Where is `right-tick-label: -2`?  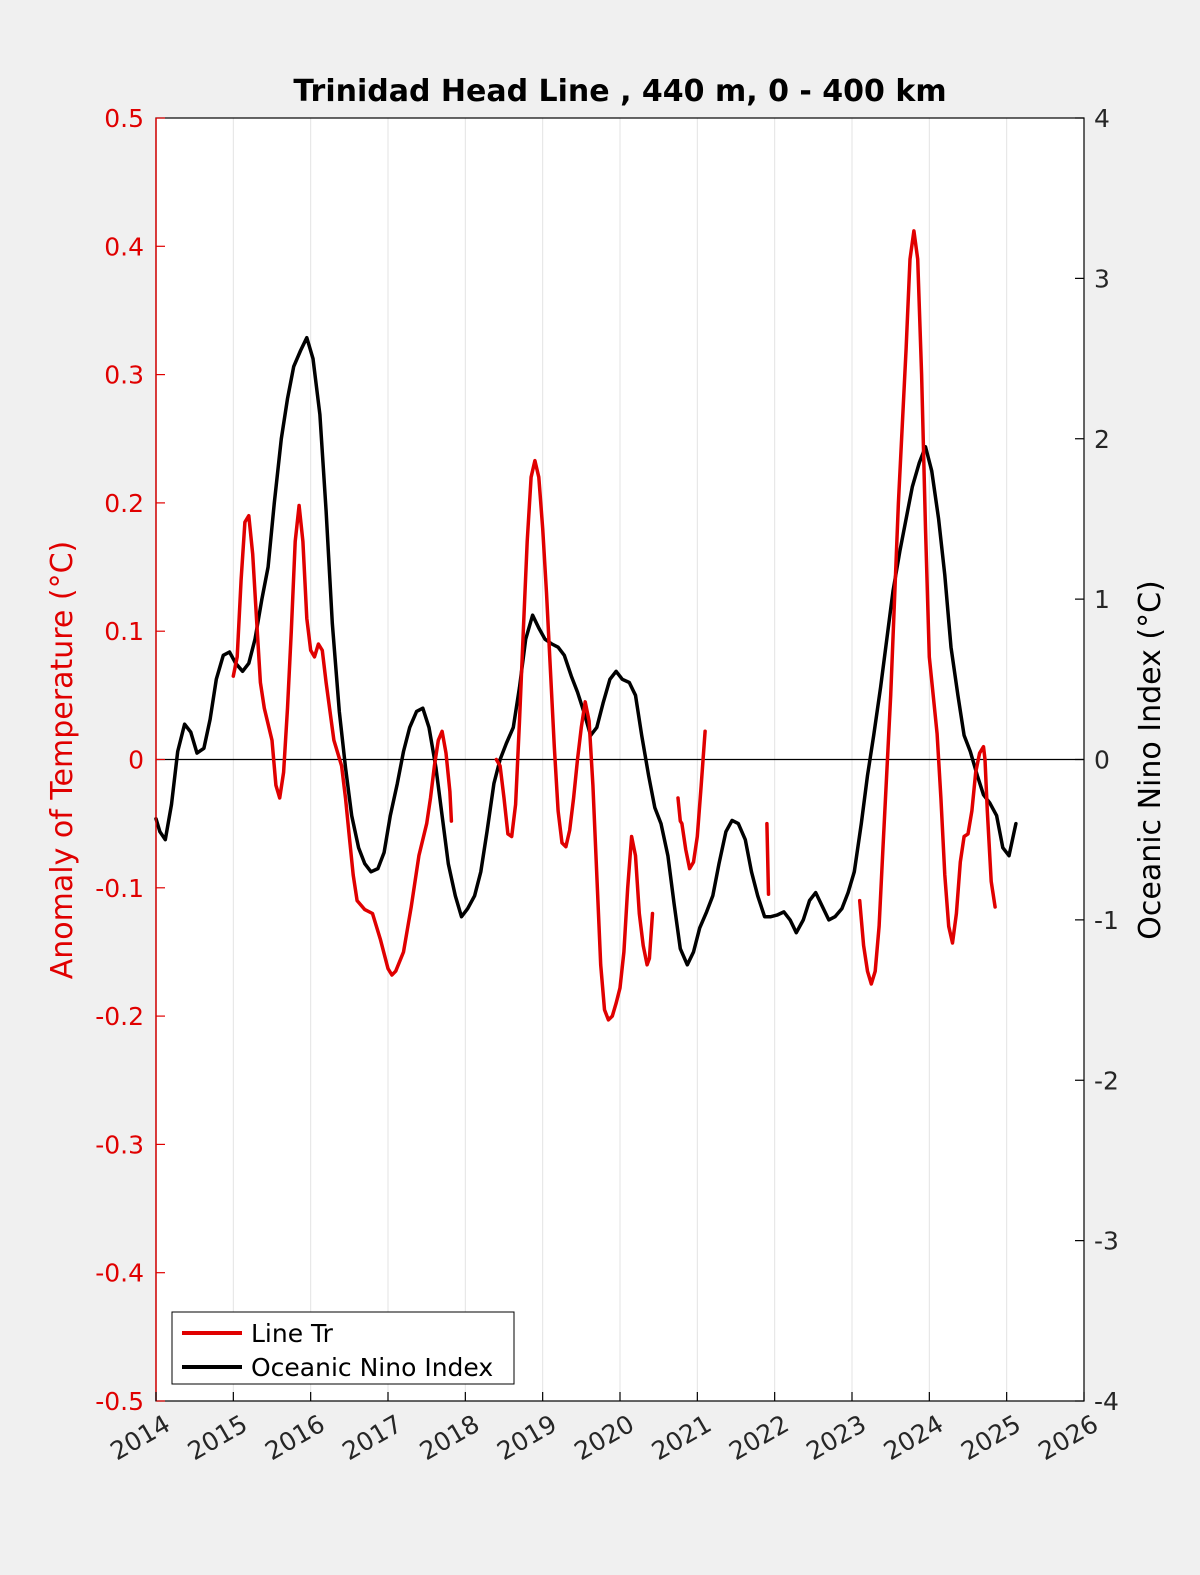 right-tick-label: -2 is located at coordinates (1106, 1080).